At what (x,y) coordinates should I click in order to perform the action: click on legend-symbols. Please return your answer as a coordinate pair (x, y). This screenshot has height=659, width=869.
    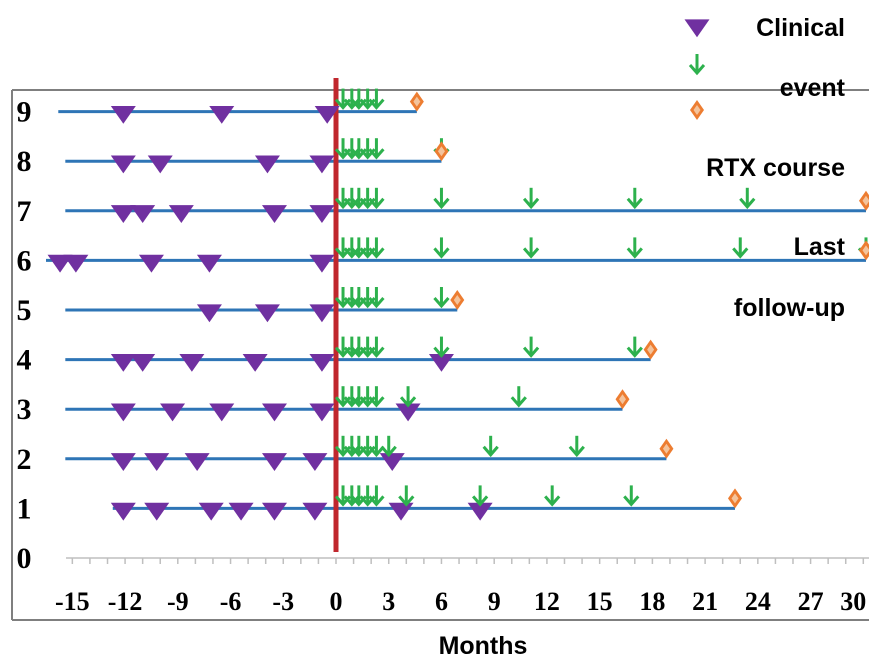
    Looking at the image, I should click on (697, 69).